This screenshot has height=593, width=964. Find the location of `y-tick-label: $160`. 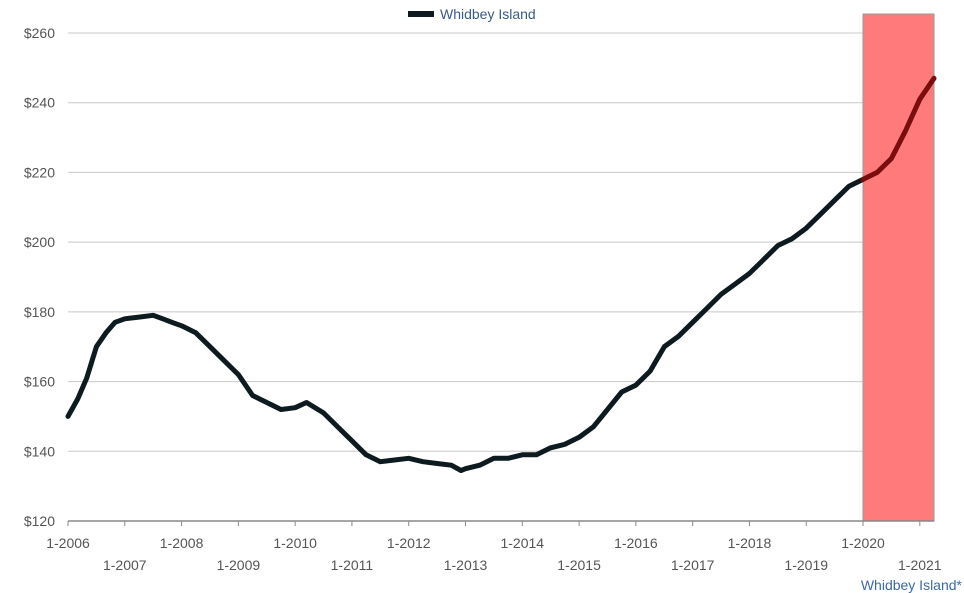

y-tick-label: $160 is located at coordinates (39, 382).